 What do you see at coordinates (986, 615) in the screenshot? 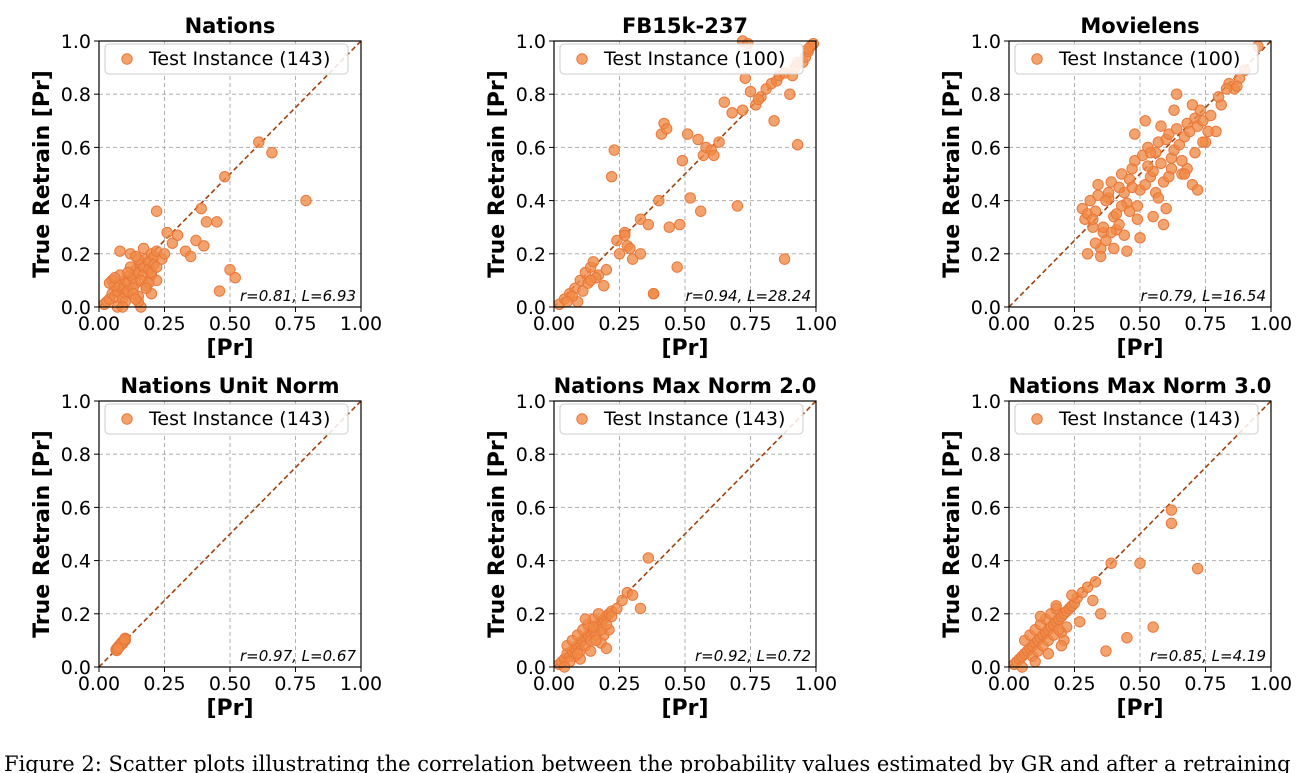
I see `y-tick-label: 0.2` at bounding box center [986, 615].